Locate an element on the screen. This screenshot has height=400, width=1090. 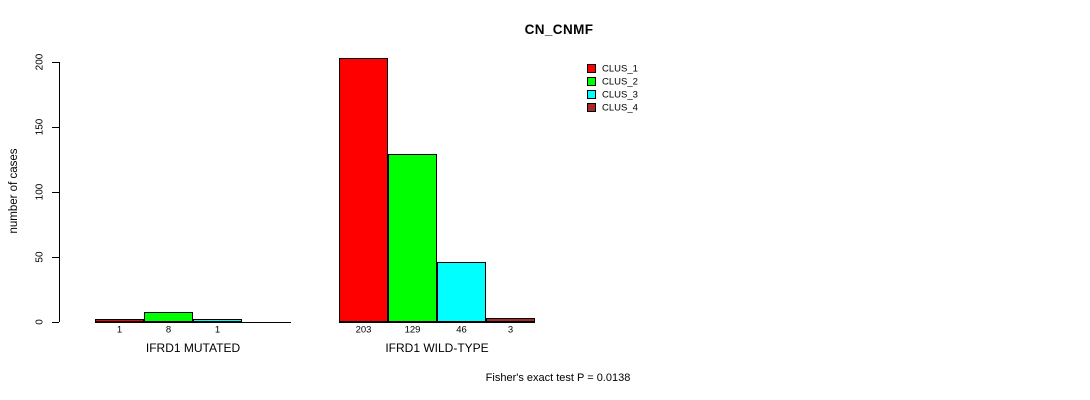
bar-value-label: 8 is located at coordinates (168, 330).